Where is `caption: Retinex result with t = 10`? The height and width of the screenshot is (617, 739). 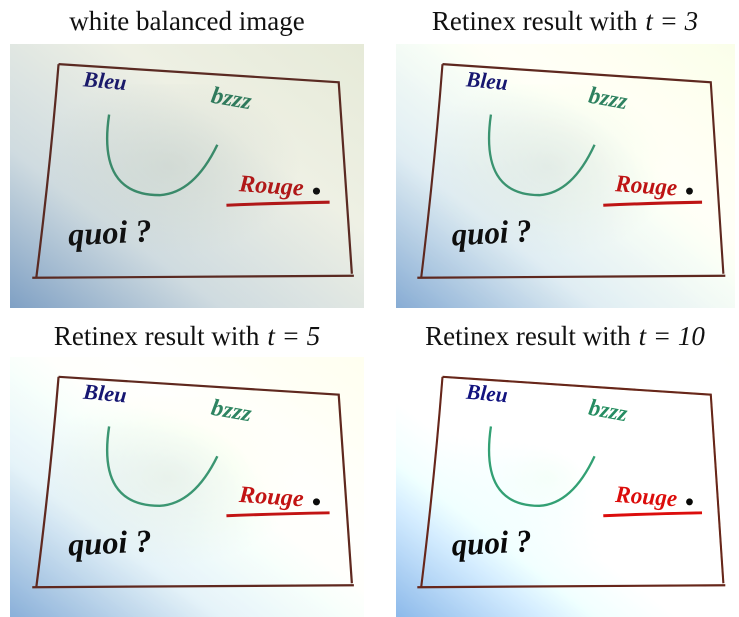
caption: Retinex result with t = 10 is located at coordinates (552, 336).